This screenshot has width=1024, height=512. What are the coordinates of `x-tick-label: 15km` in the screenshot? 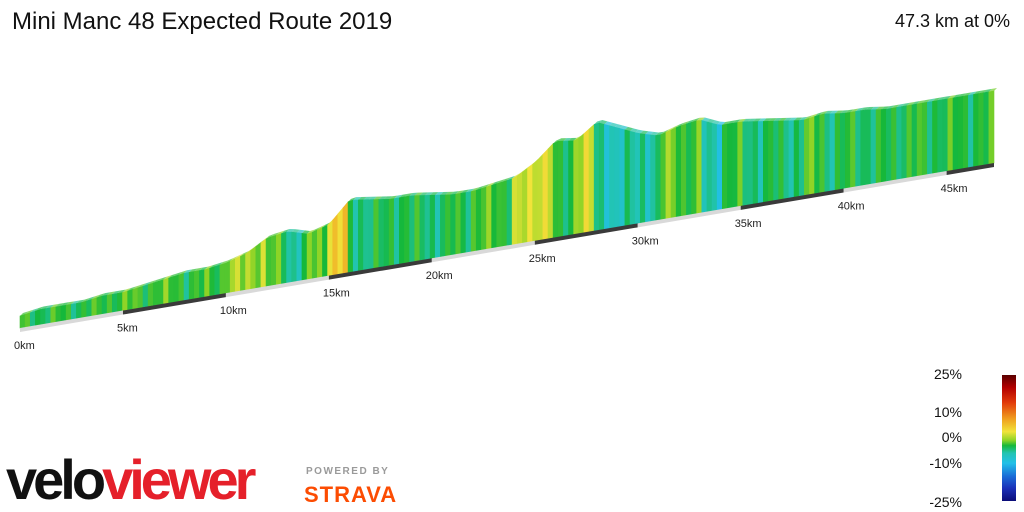 It's located at (336, 294).